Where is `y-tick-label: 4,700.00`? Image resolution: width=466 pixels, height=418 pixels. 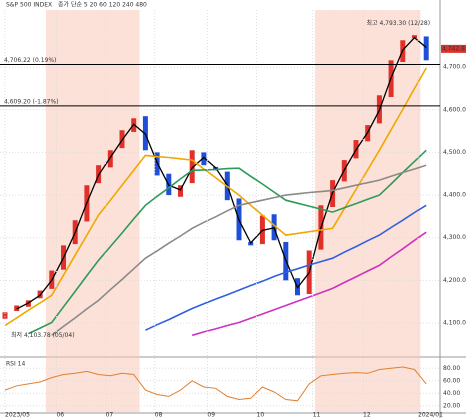 y-tick-label: 4,700.00 is located at coordinates (454, 67).